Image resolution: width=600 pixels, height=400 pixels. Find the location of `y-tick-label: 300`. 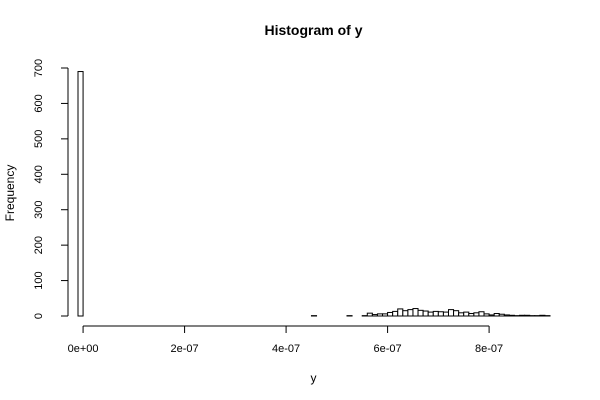

y-tick-label: 300 is located at coordinates (39, 210).